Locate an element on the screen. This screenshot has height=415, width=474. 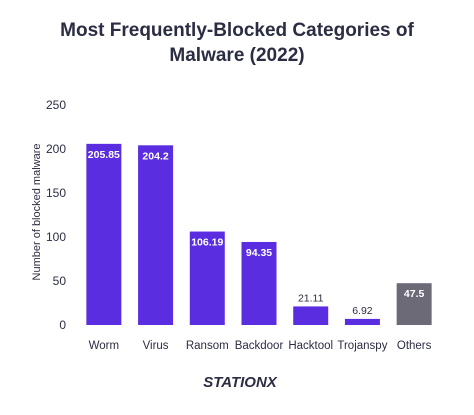
chart-title-line-2: Malware (2022) is located at coordinates (237, 55).